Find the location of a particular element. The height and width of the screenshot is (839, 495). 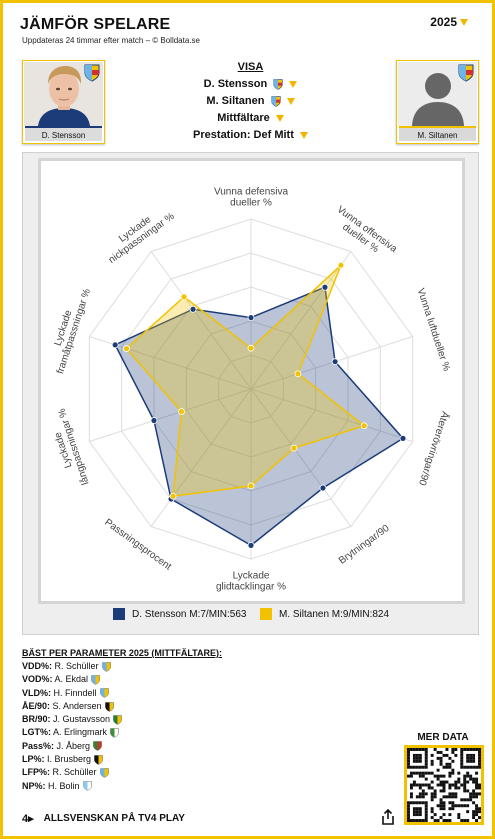

more-data-label: MER DATA is located at coordinates (443, 737).